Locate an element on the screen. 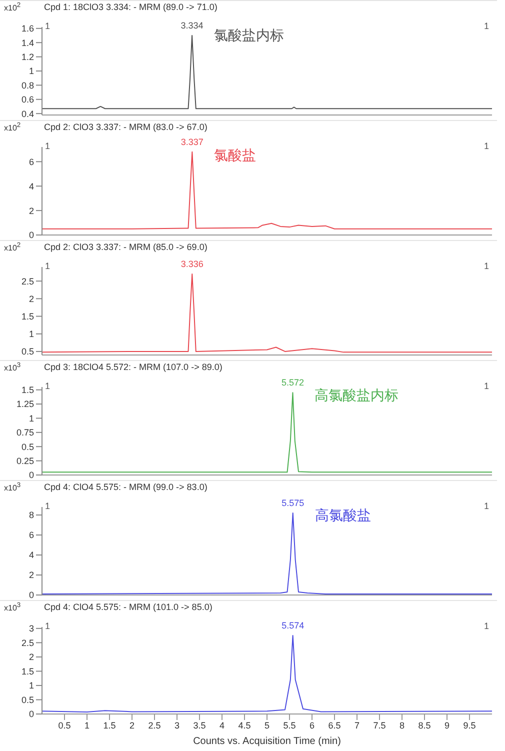  x-tick-label: 2.5 is located at coordinates (154, 725).